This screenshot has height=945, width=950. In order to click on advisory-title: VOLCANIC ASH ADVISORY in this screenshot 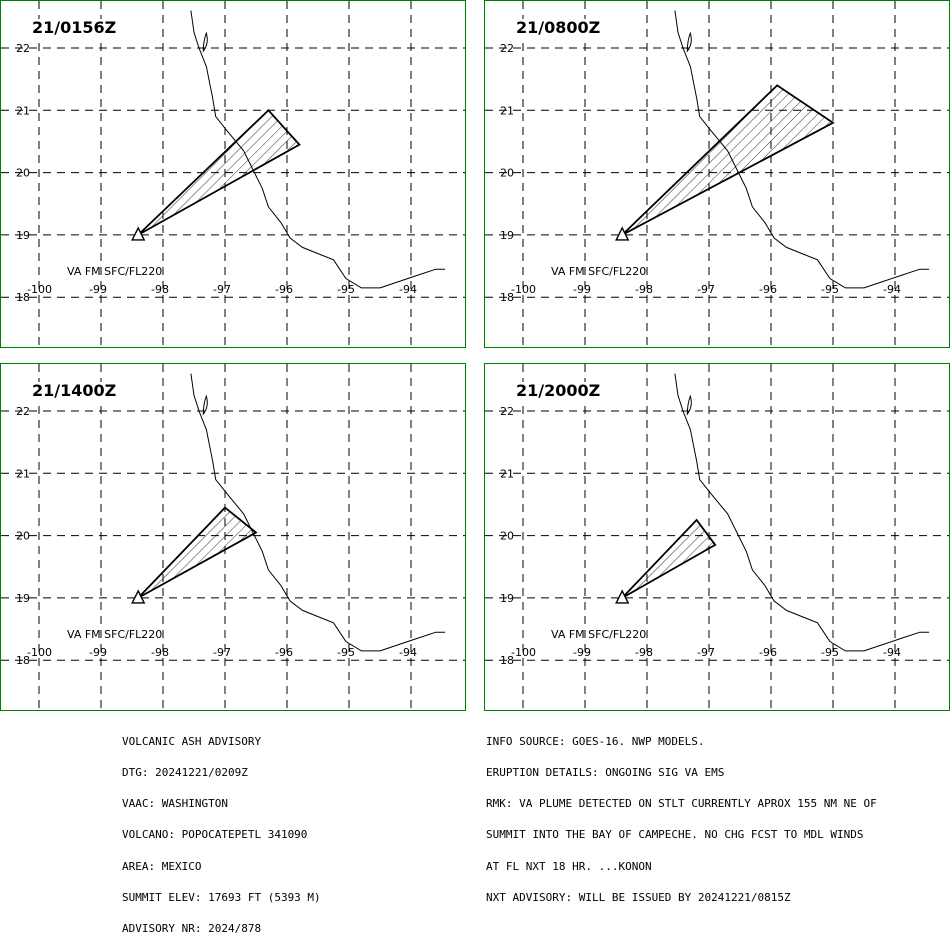, I will do `click(192, 741)`.